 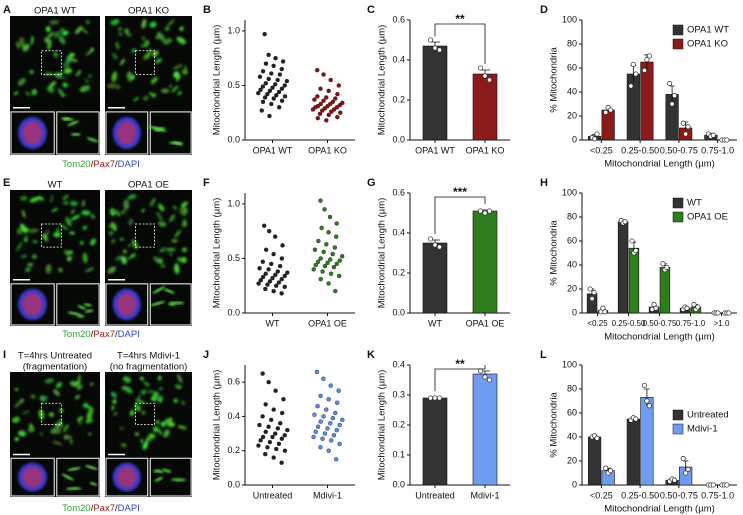 I want to click on y-tick-label: 100, so click(x=569, y=364).